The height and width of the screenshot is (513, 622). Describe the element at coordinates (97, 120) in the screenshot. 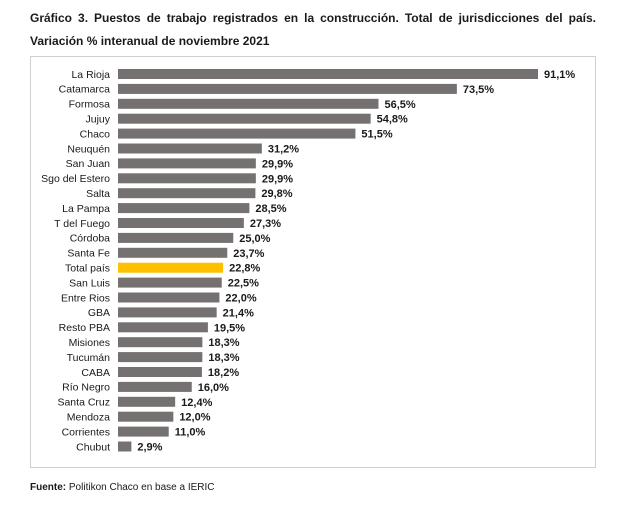

I see `category-label-jujuy: Jujuy` at that location.